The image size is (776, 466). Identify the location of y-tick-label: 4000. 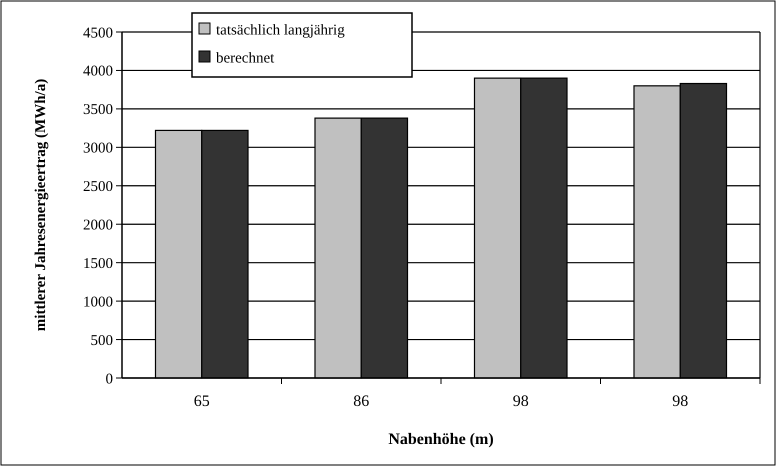
(98, 72).